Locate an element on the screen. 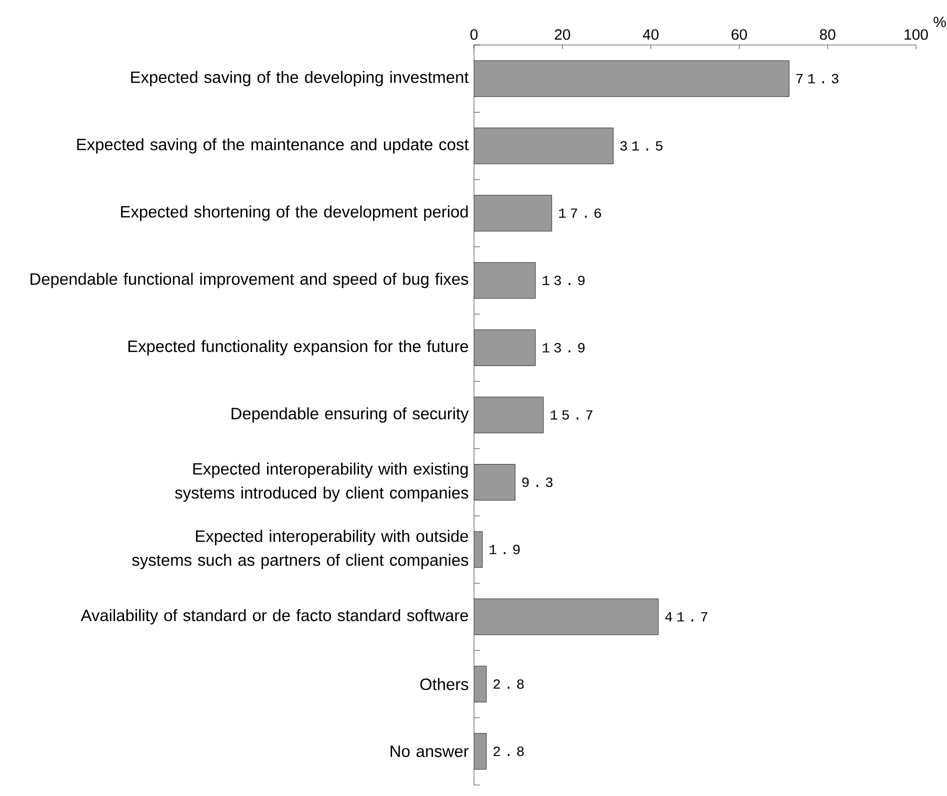  x-tick-label: 60 is located at coordinates (739, 34).